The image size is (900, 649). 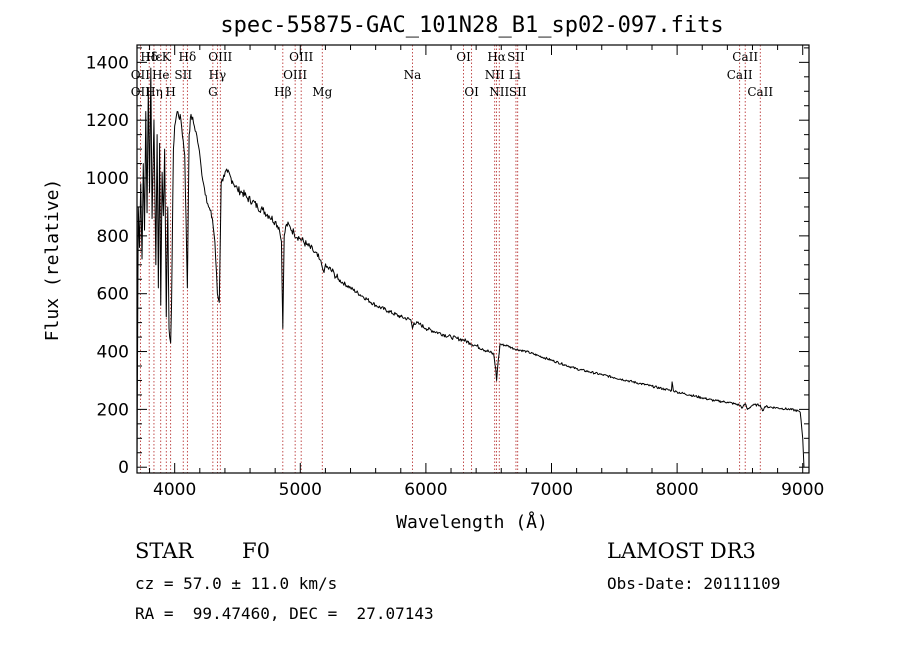 What do you see at coordinates (107, 63) in the screenshot?
I see `y-tick-label: 1400` at bounding box center [107, 63].